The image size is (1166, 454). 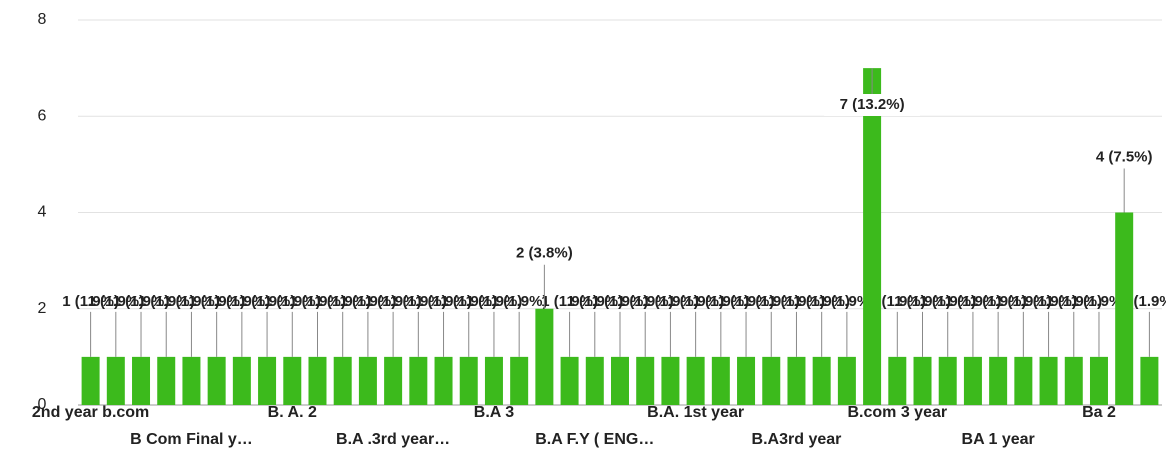 I want to click on y-tick-label: 4, so click(x=42, y=212).